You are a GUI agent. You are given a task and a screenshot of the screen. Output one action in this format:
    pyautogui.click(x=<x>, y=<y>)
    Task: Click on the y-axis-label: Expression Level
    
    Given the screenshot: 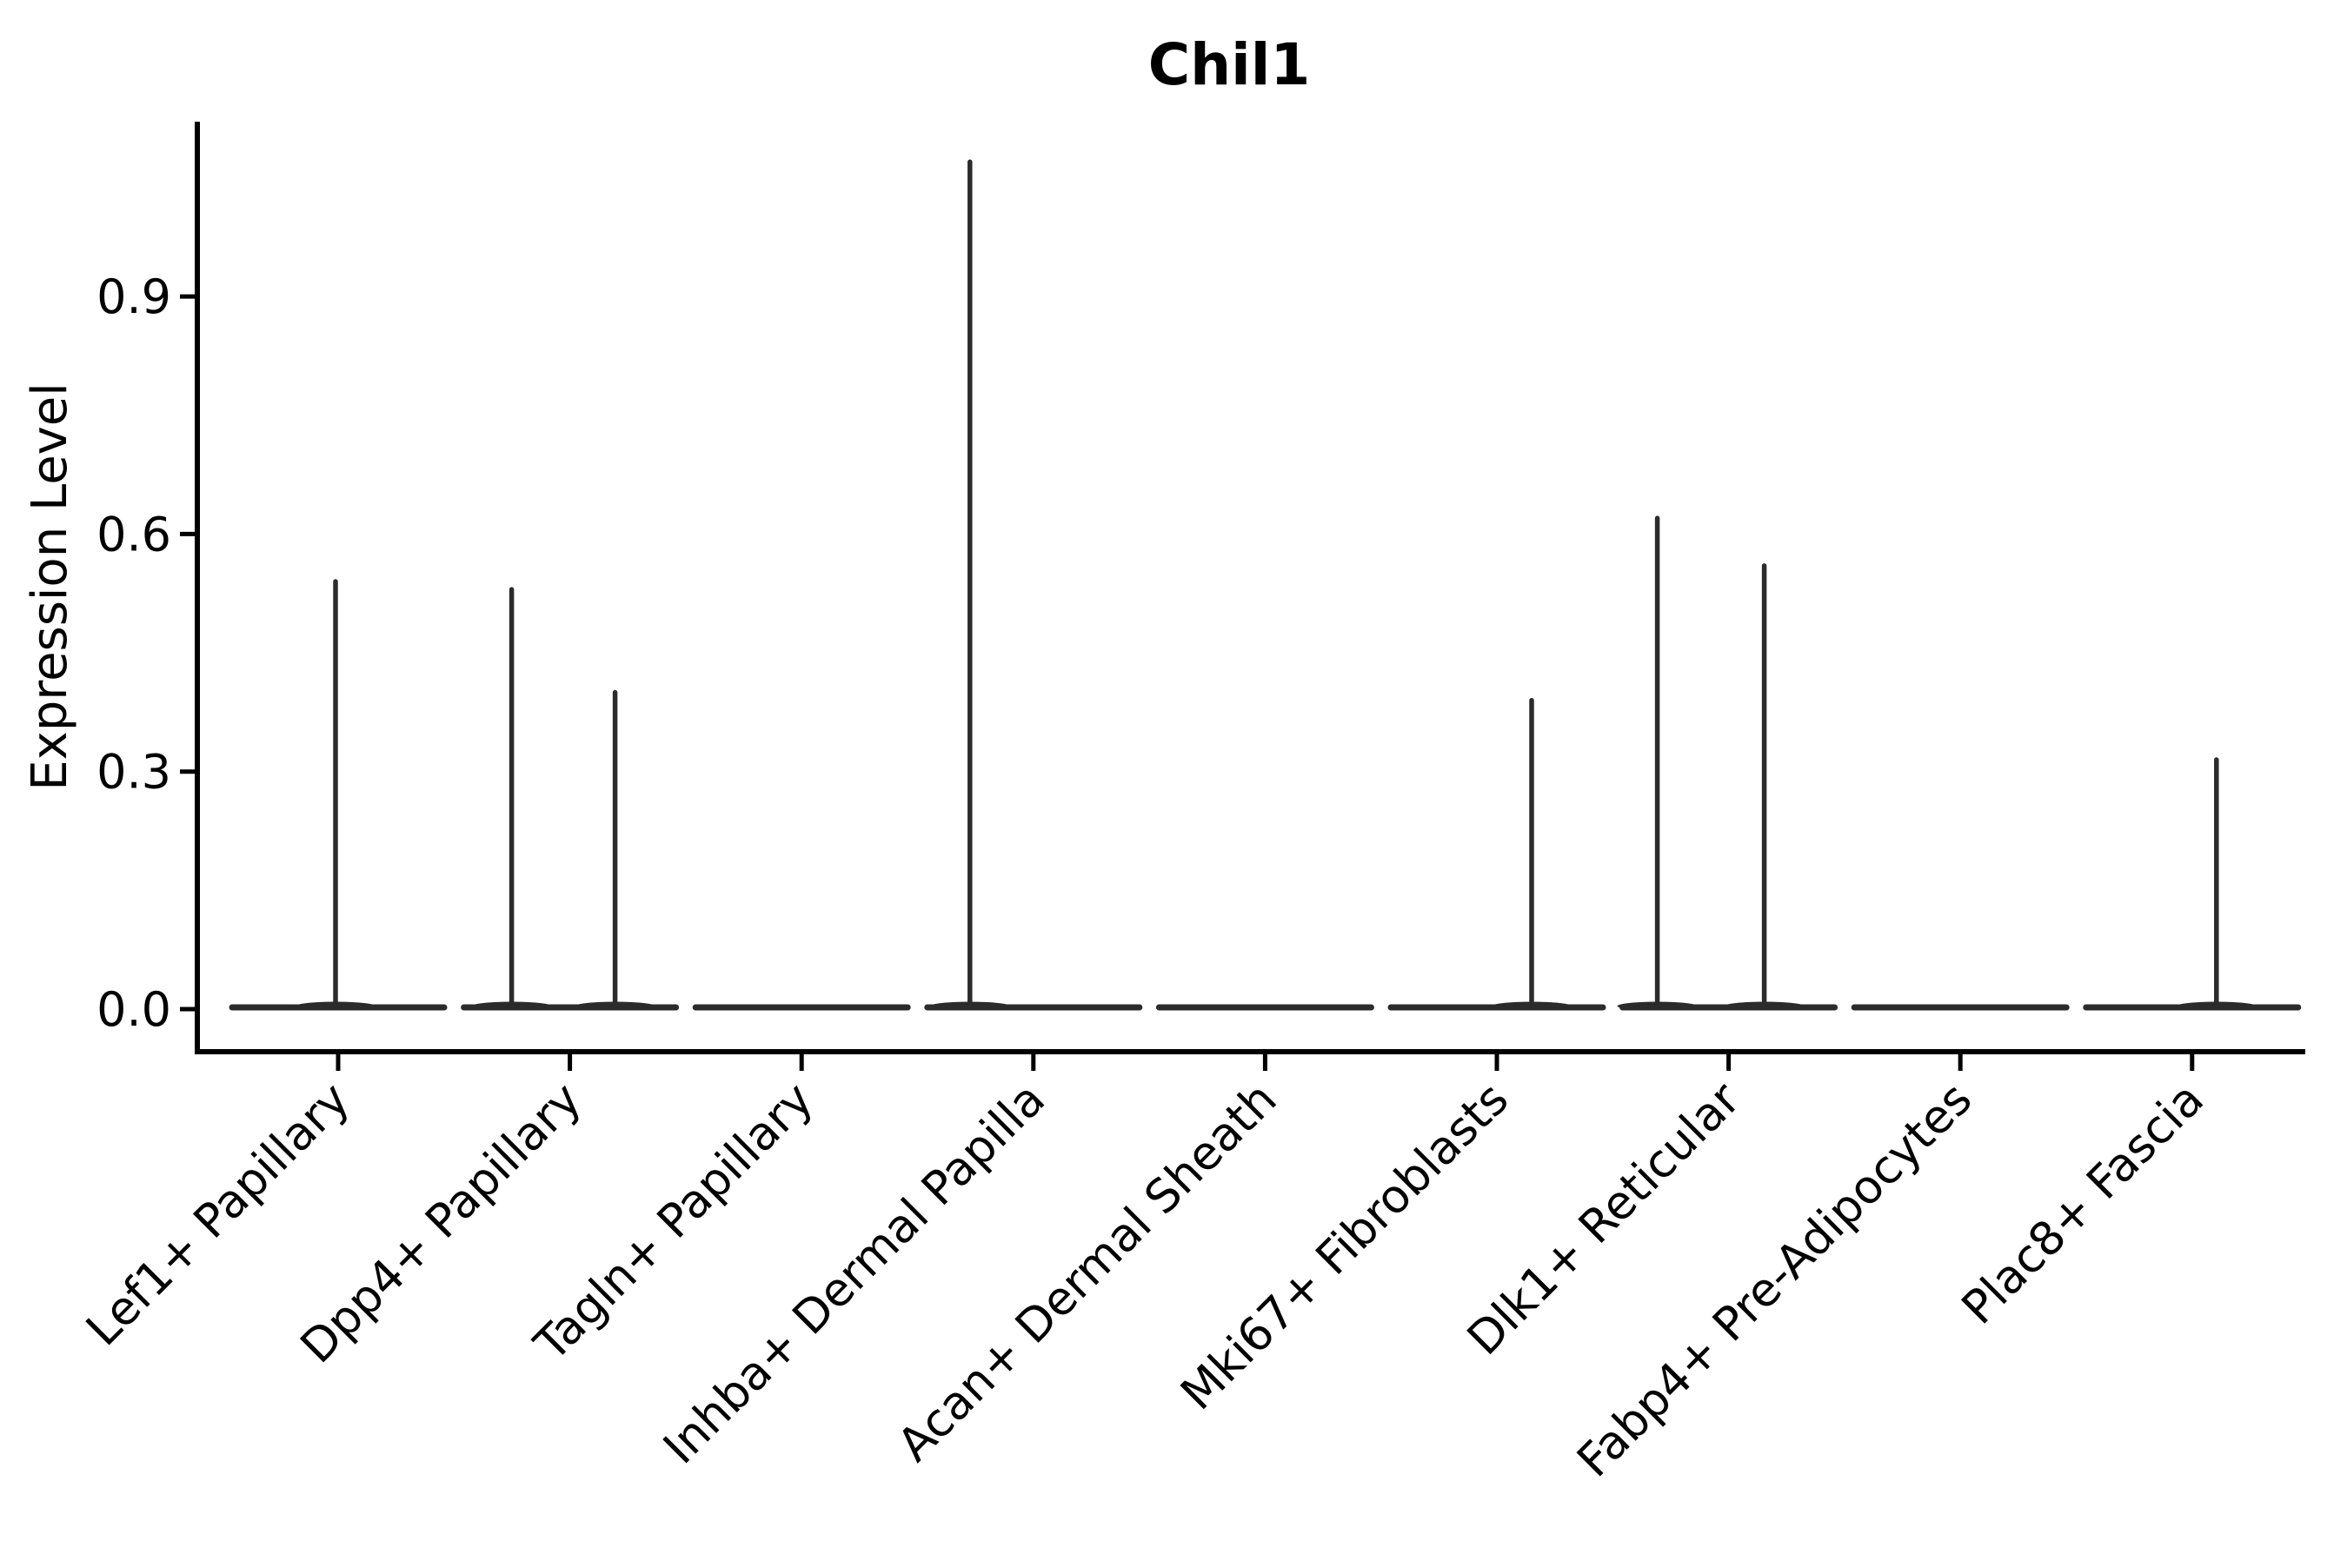 What is the action you would take?
    pyautogui.click(x=50, y=586)
    